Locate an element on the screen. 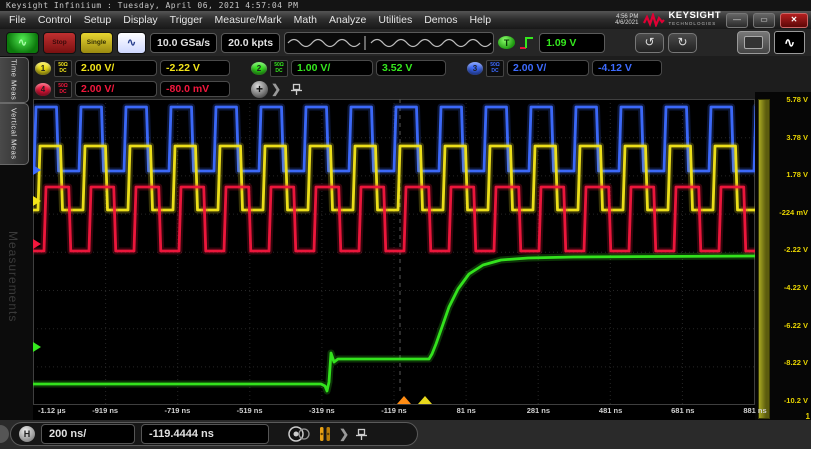 Image resolution: width=814 pixels, height=453 pixels. waveform-position-widget is located at coordinates (389, 42).